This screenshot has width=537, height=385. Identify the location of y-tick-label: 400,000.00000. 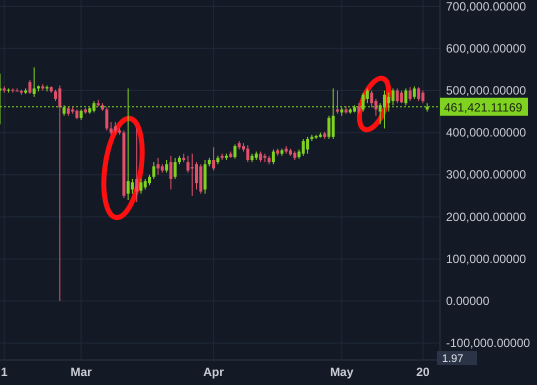
(486, 133).